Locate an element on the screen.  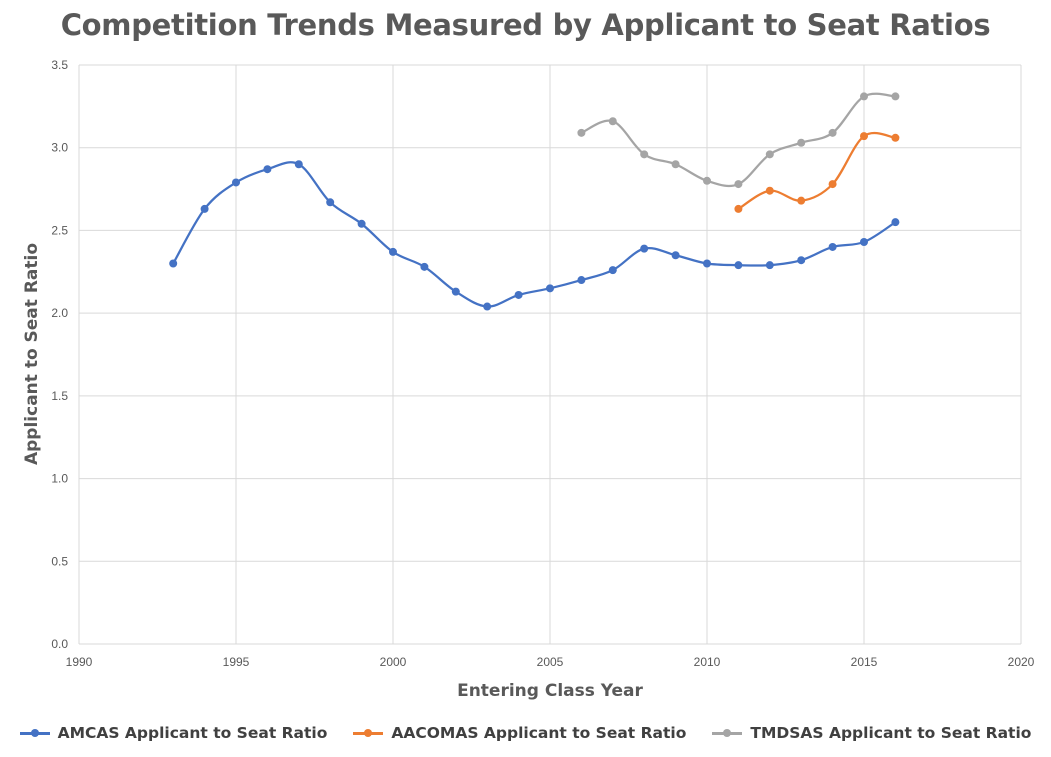
legend-label: AMCAS Applicant to Seat Ratio is located at coordinates (192, 733).